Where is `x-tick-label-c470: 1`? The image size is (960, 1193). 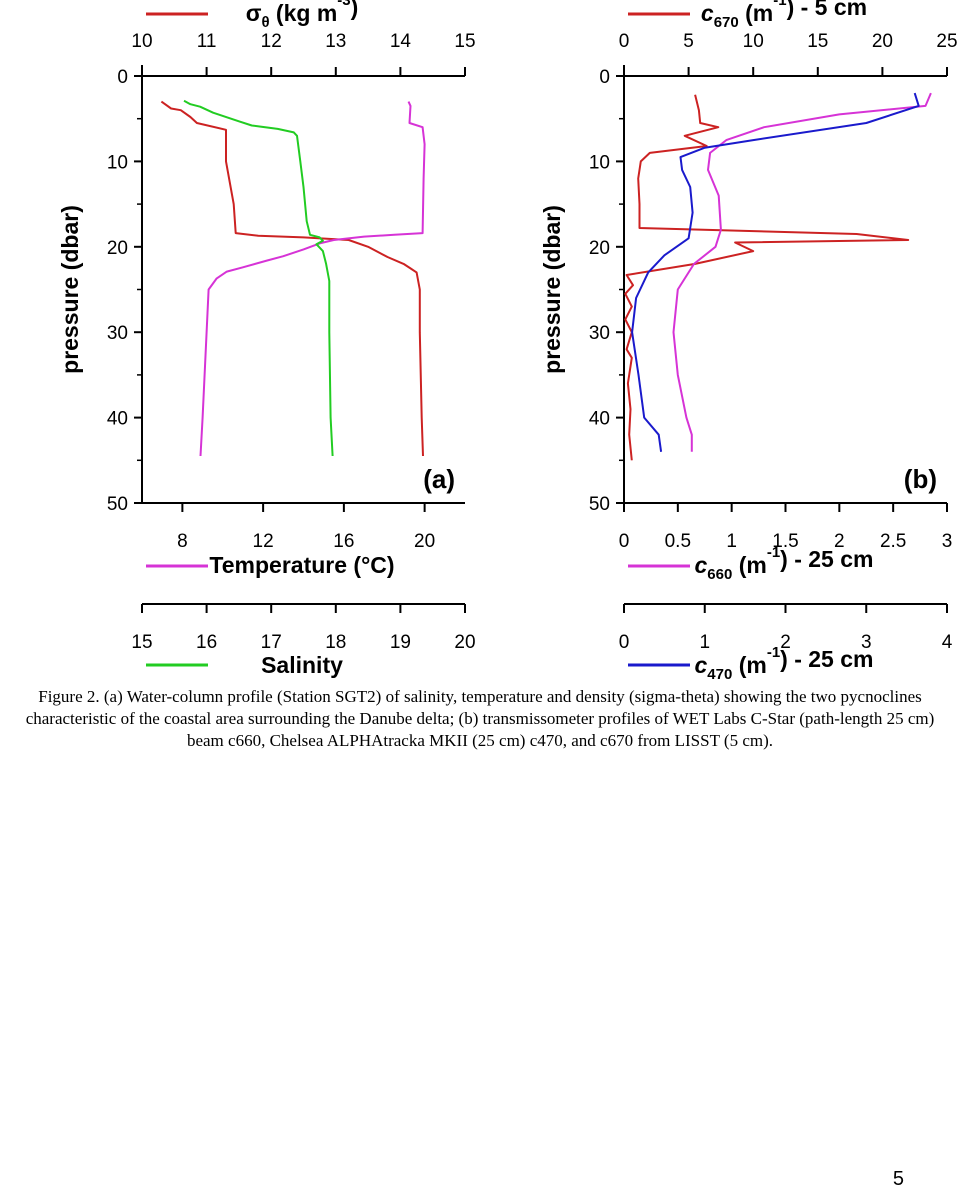 x-tick-label-c470: 1 is located at coordinates (704, 642).